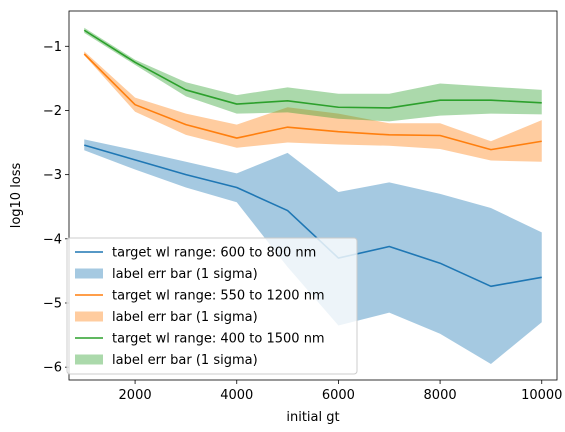 The height and width of the screenshot is (432, 565). What do you see at coordinates (52, 175) in the screenshot?
I see `y-tick-label: −3` at bounding box center [52, 175].